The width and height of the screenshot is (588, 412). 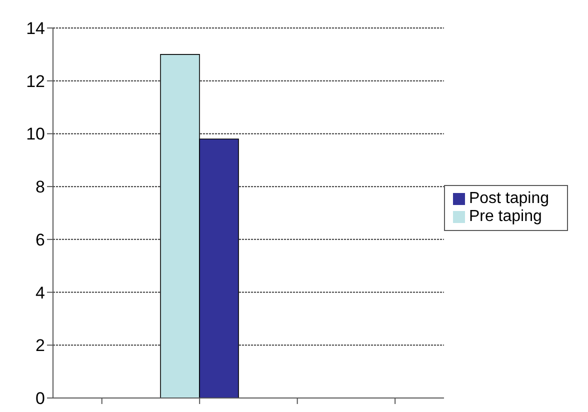 I want to click on y-tick-label: 4, so click(x=40, y=292).